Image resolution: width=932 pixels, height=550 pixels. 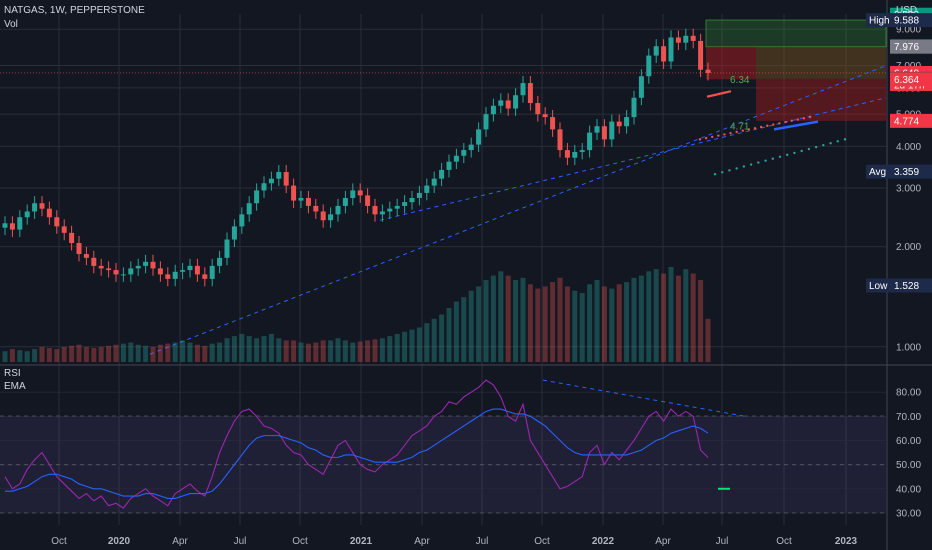 I want to click on symbol-title: NATGAS, 1W, PEPPERSTONE, so click(x=74, y=10).